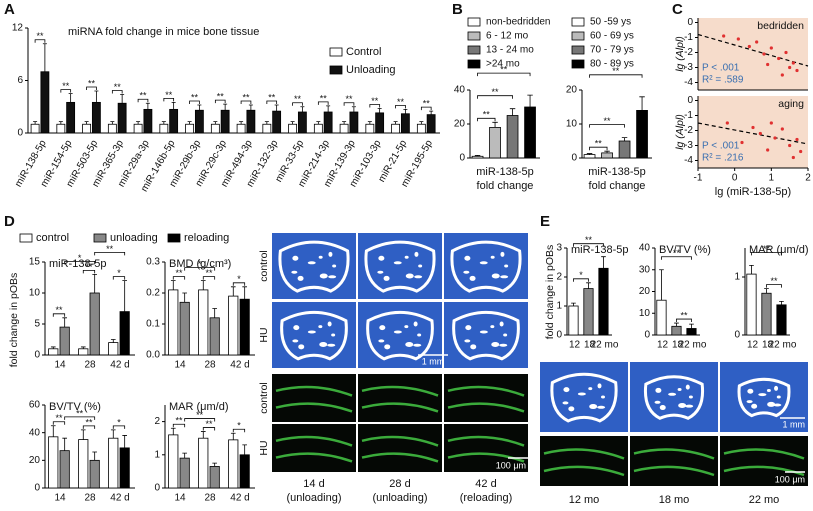  I want to click on legend-swatch, so click(578, 64).